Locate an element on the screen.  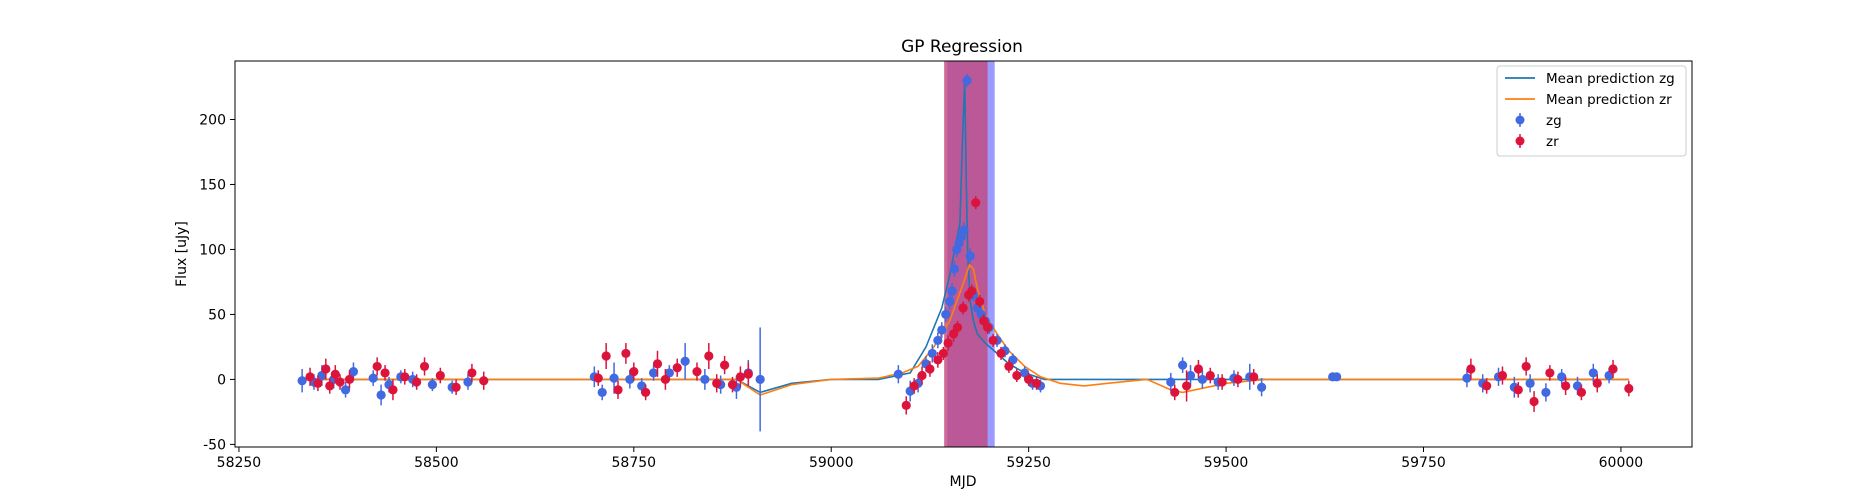
x-axis-label: MJD is located at coordinates (963, 482).